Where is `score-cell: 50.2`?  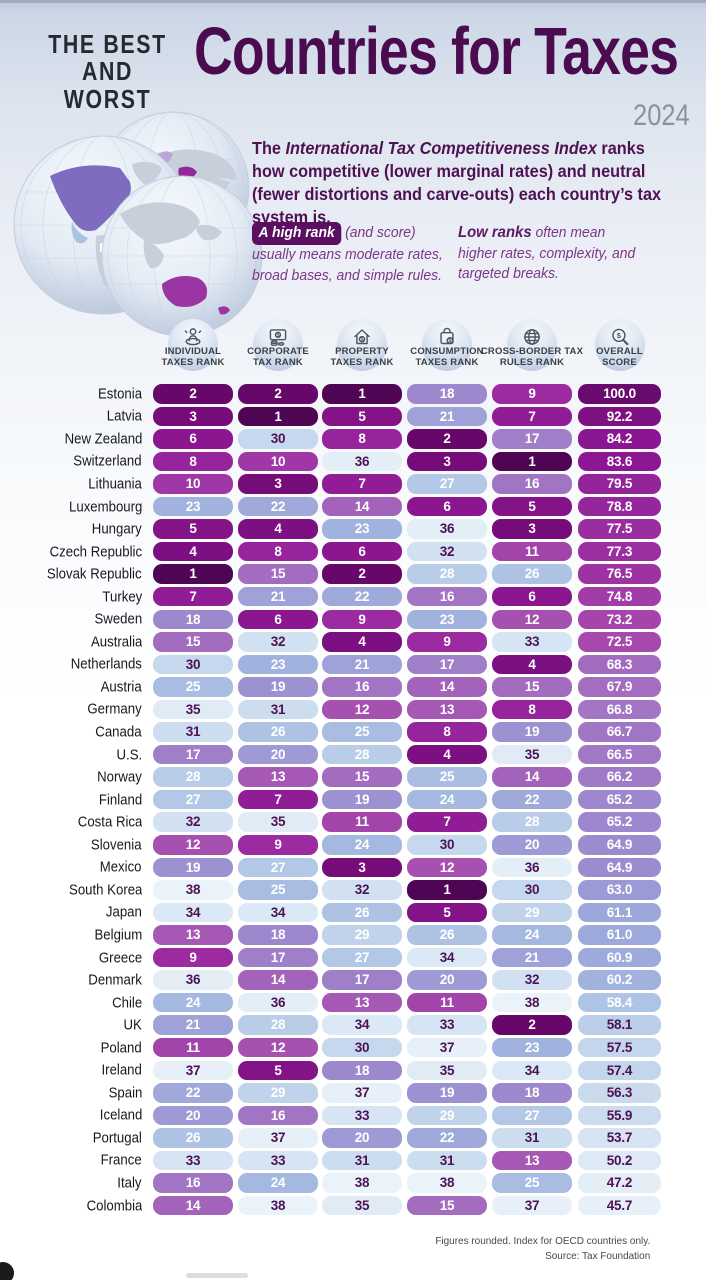 score-cell: 50.2 is located at coordinates (619, 1160).